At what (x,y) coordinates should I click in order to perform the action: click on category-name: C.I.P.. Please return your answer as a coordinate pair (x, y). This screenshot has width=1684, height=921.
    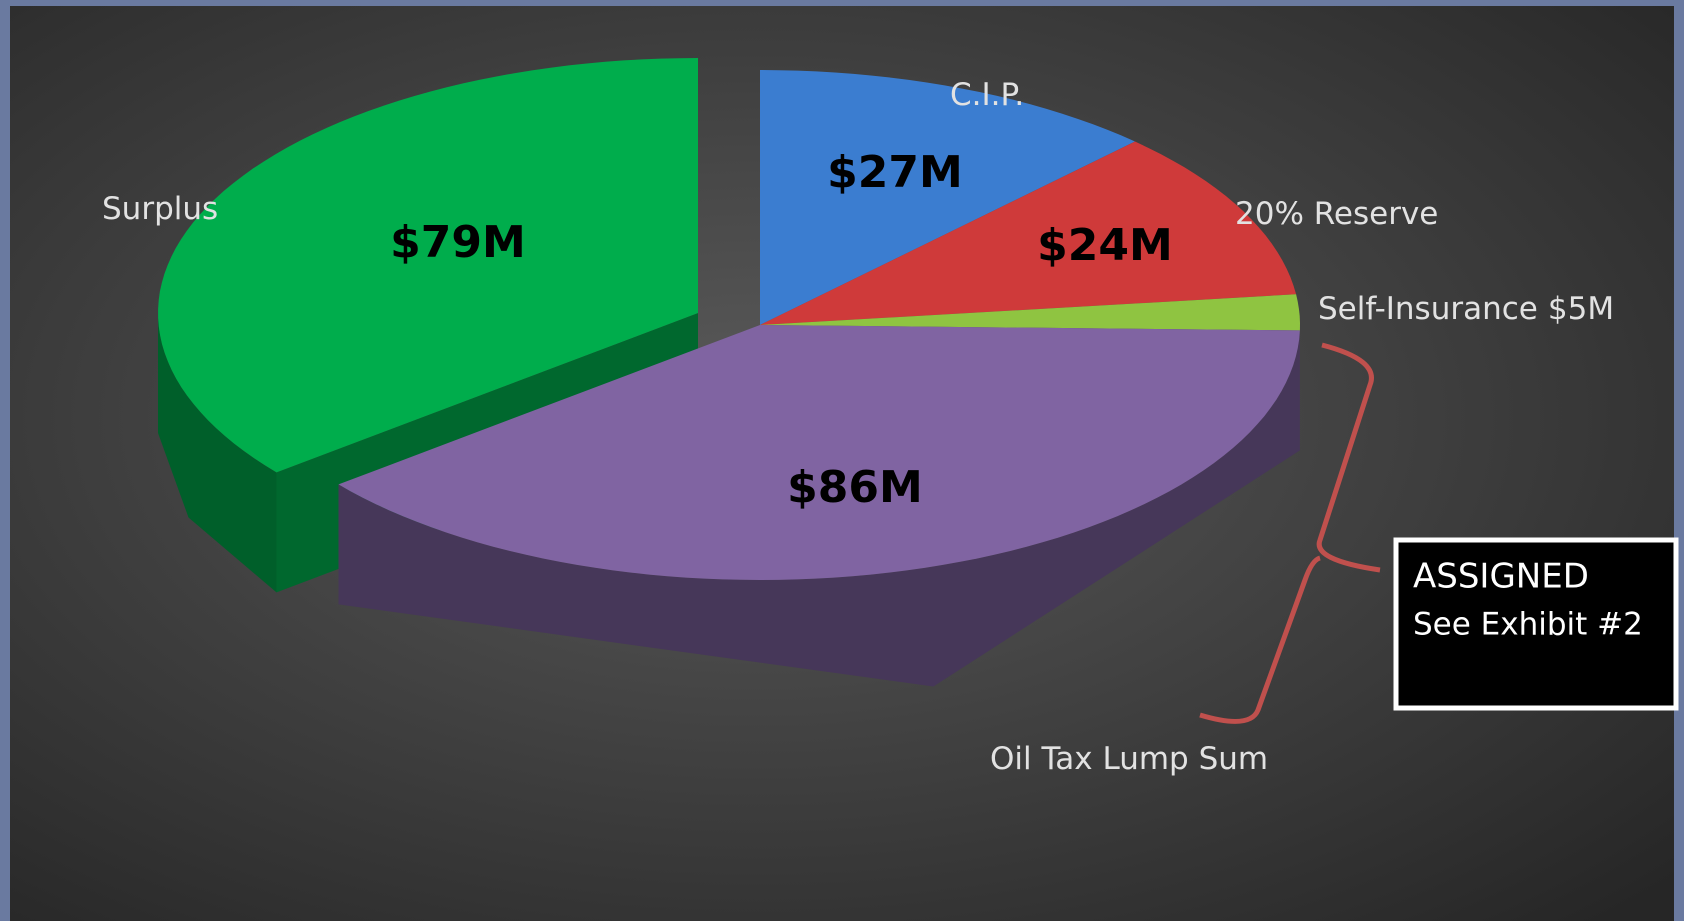
    Looking at the image, I should click on (987, 95).